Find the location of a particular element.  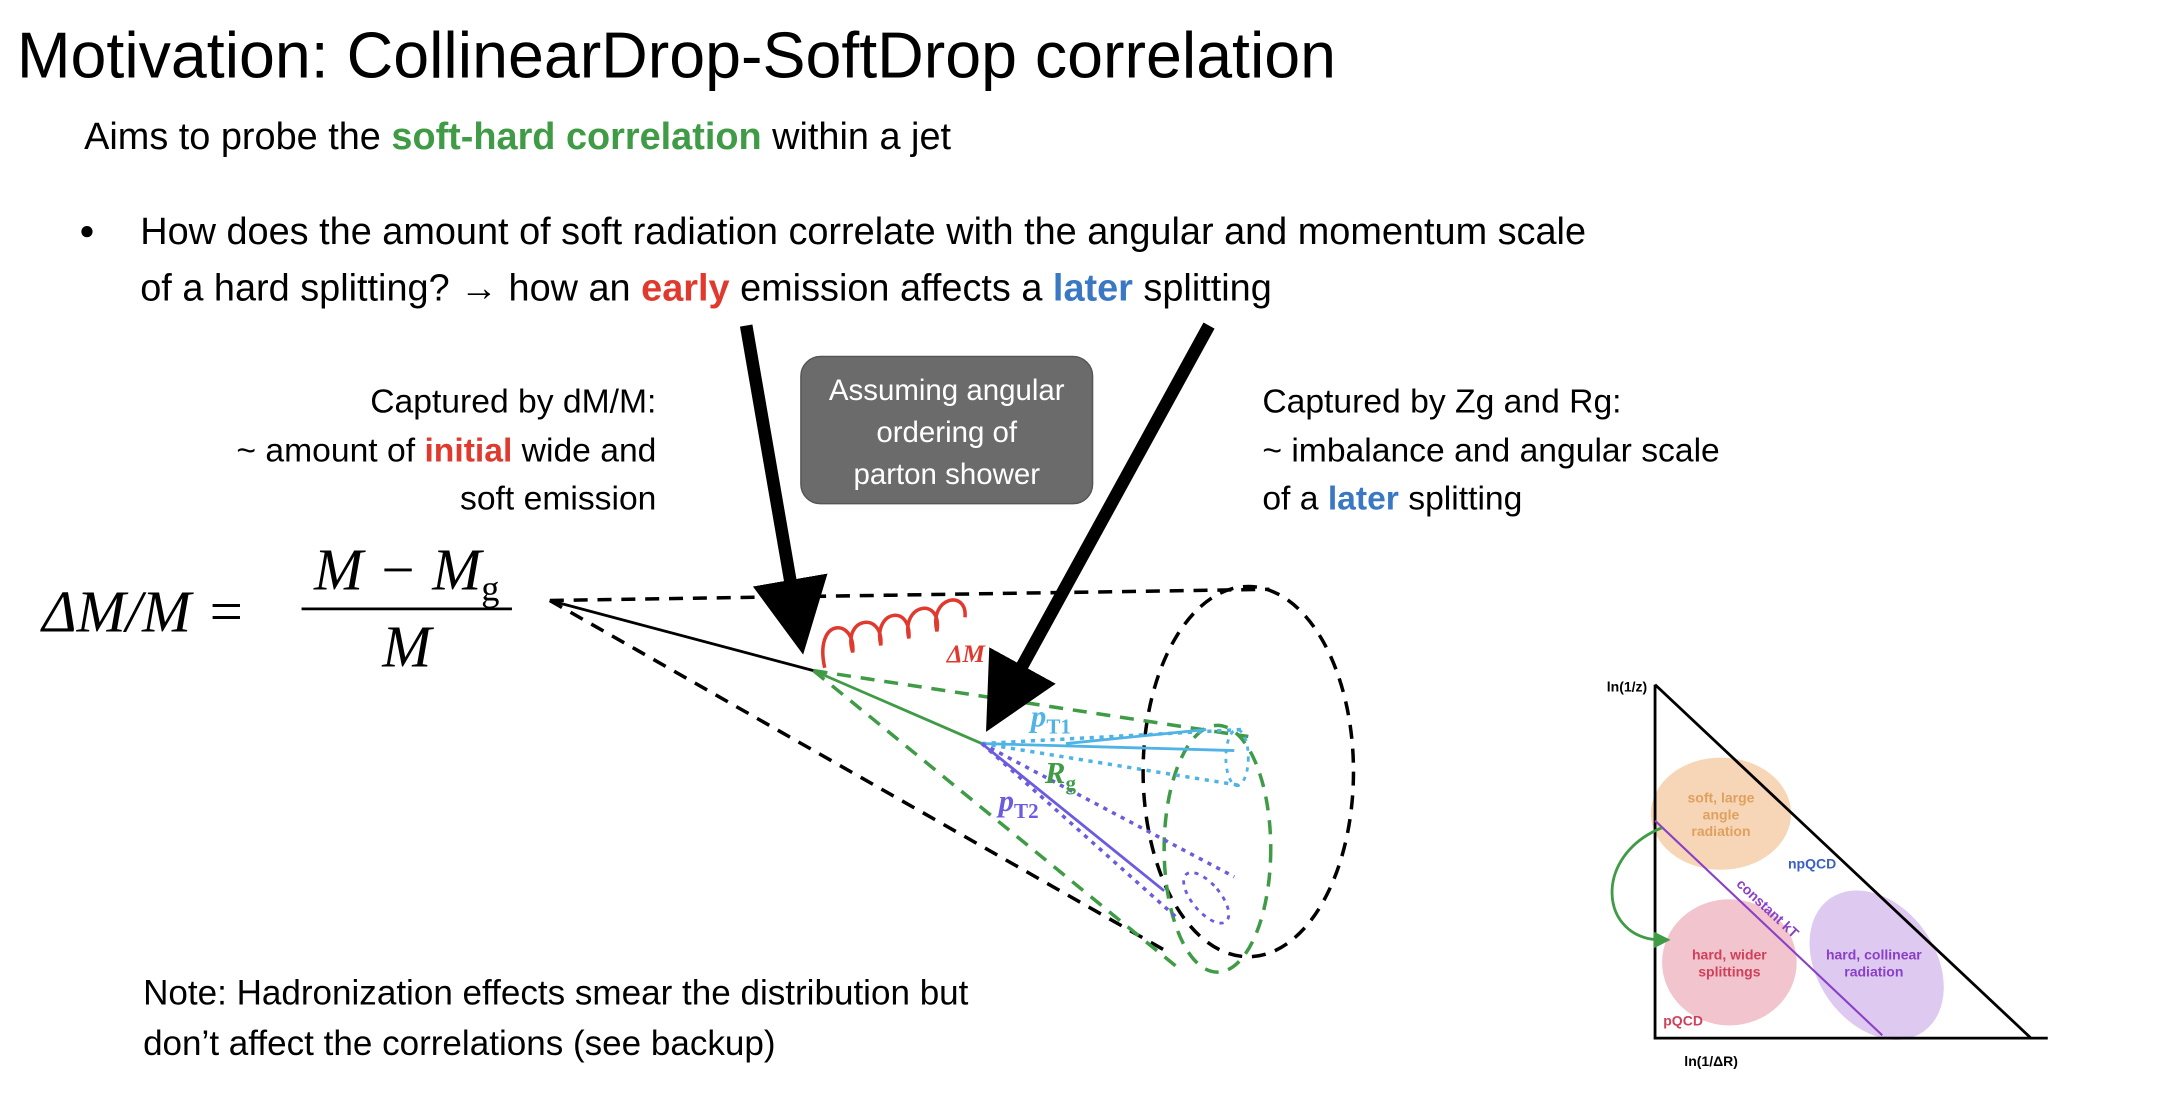

region-label: angle is located at coordinates (1721, 814).